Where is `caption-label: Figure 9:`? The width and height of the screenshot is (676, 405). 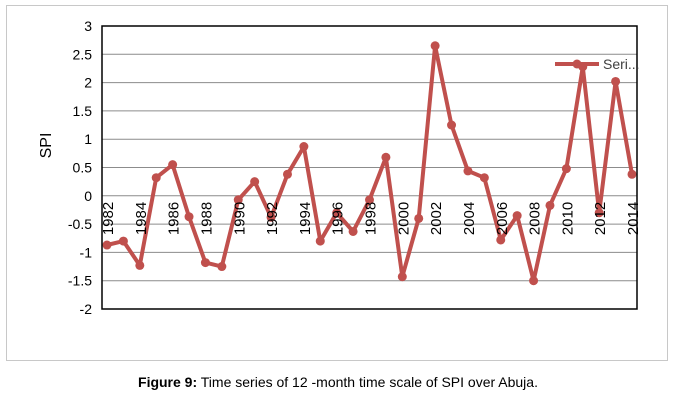 caption-label: Figure 9: is located at coordinates (168, 382).